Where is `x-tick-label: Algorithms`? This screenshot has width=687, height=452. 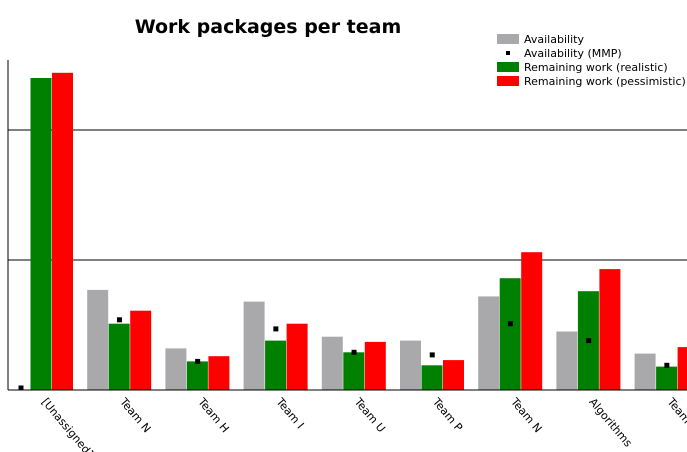 x-tick-label: Algorithms is located at coordinates (610, 423).